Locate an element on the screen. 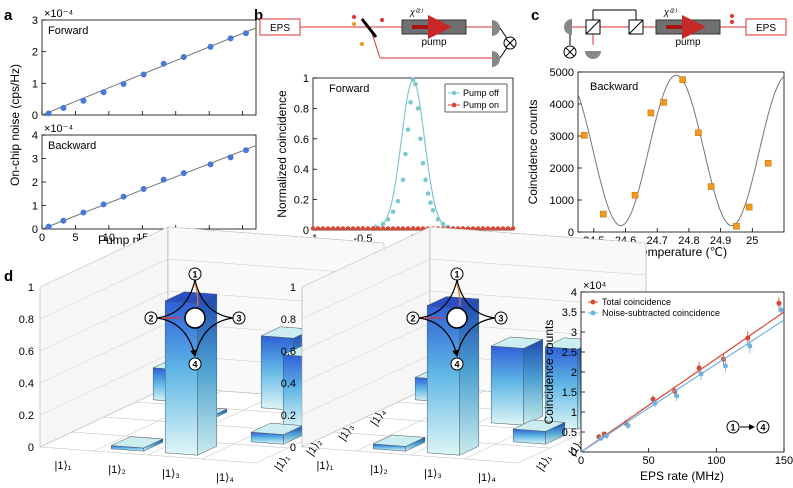 The width and height of the screenshot is (793, 488). d-left-wall is located at coordinates (104, 337).